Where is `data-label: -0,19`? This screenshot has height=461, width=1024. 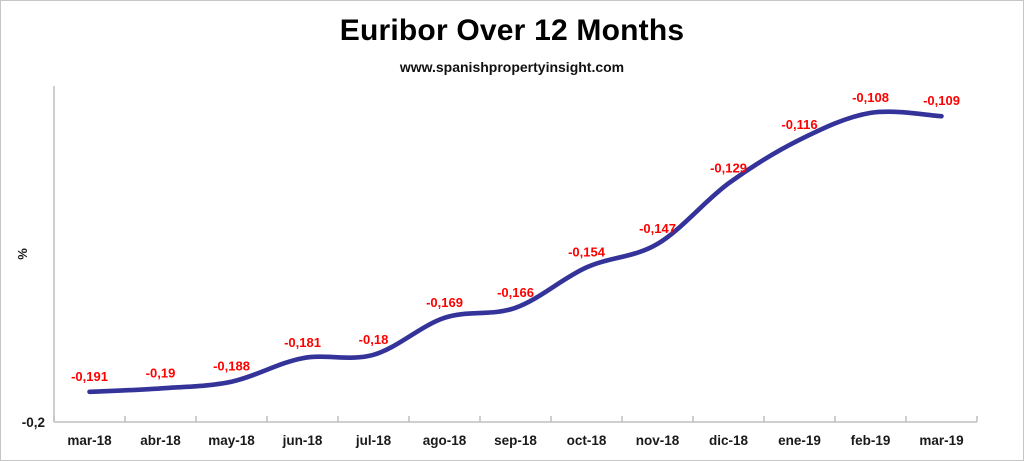
data-label: -0,19 is located at coordinates (161, 372).